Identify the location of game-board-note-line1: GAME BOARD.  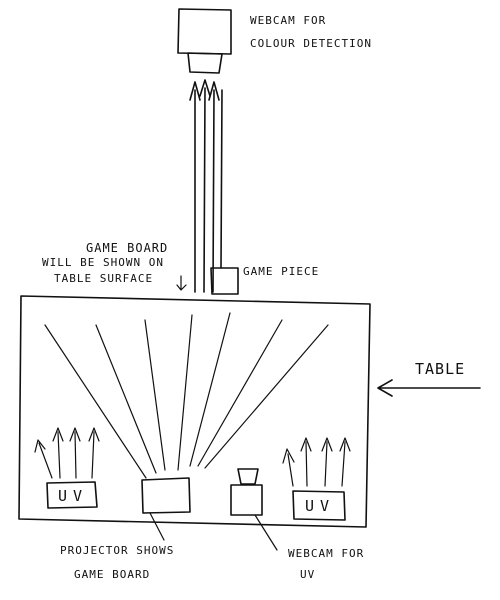
(127, 248).